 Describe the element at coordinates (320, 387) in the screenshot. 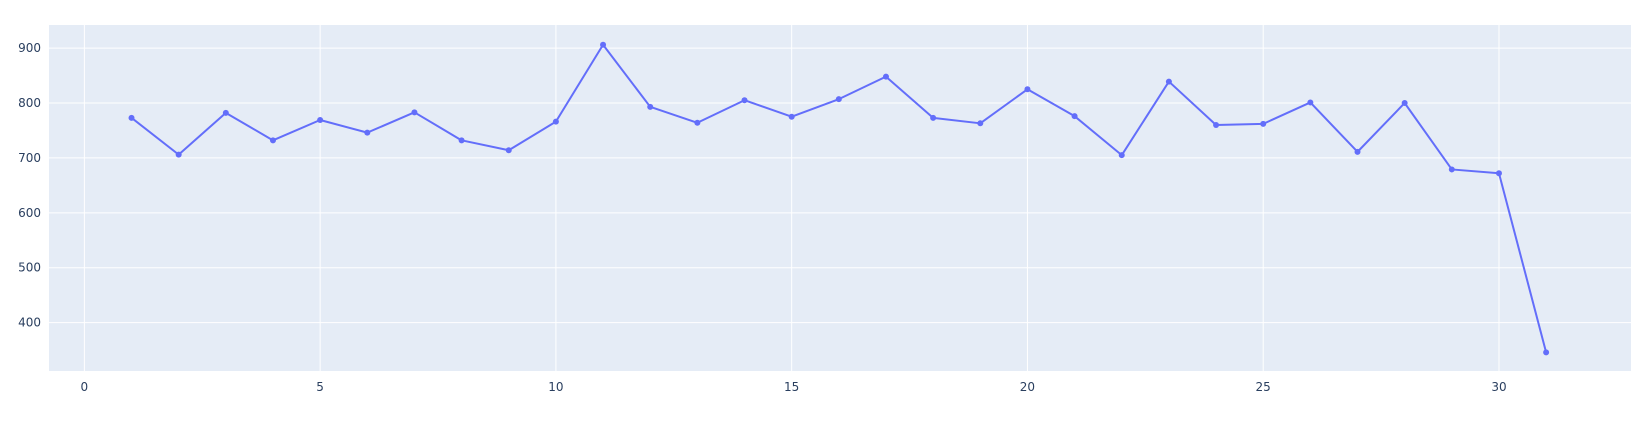

I see `x-tick-label: 5` at that location.